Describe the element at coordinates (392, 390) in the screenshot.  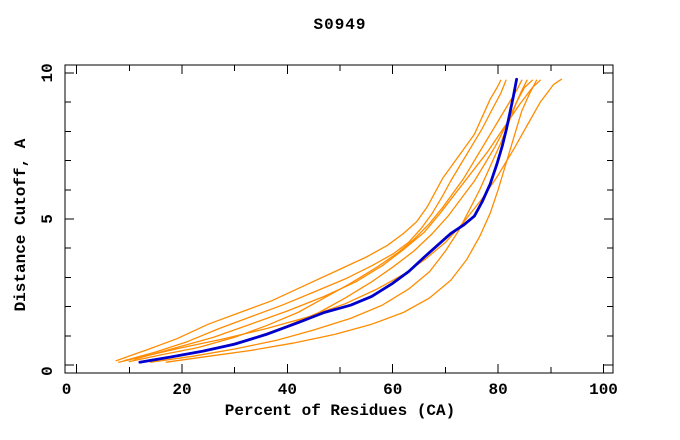
I see `x-tick-label: 60` at that location.